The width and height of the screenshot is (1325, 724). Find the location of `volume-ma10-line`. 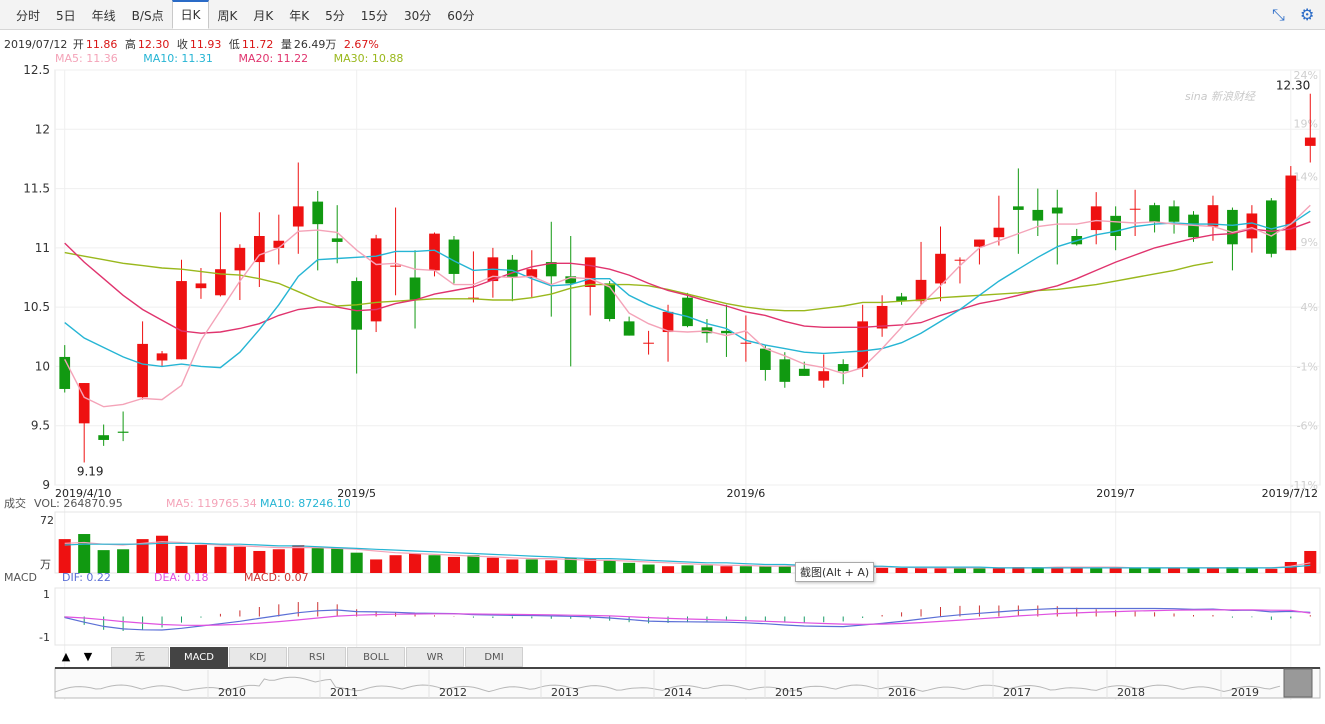

volume-ma10-line is located at coordinates (687, 555).